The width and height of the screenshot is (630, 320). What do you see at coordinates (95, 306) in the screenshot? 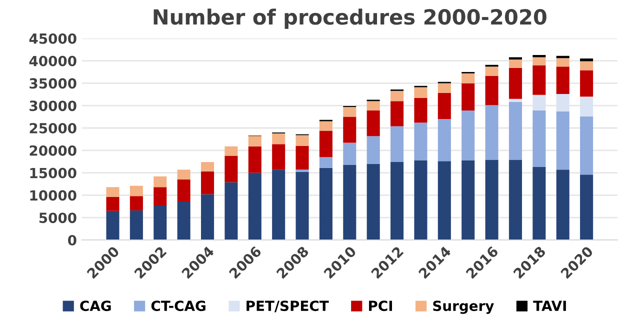
I see `legend-label: CAG` at bounding box center [95, 306].